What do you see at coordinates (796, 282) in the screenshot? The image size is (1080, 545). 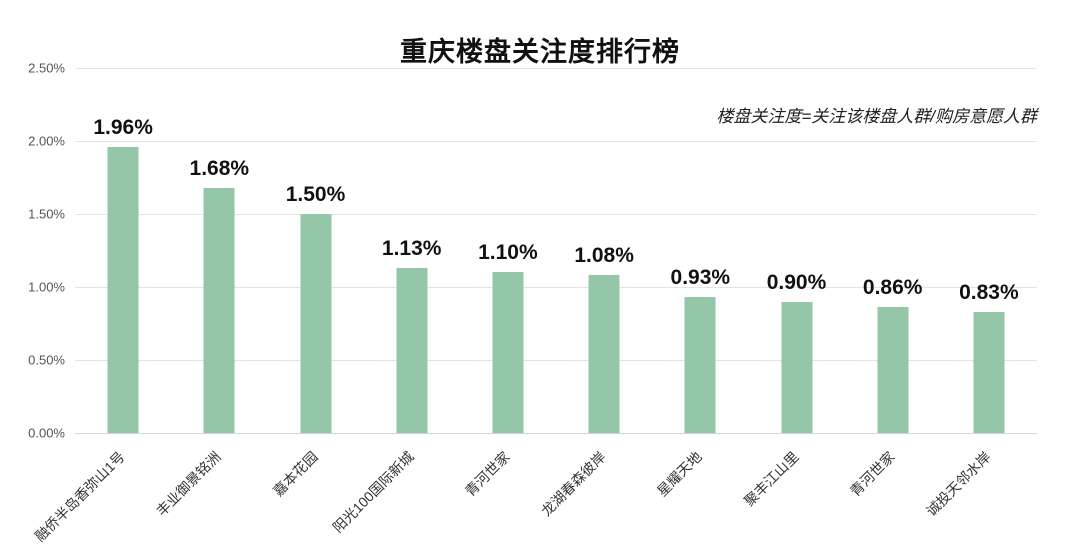 I see `bar-value-label: 0.90%` at bounding box center [796, 282].